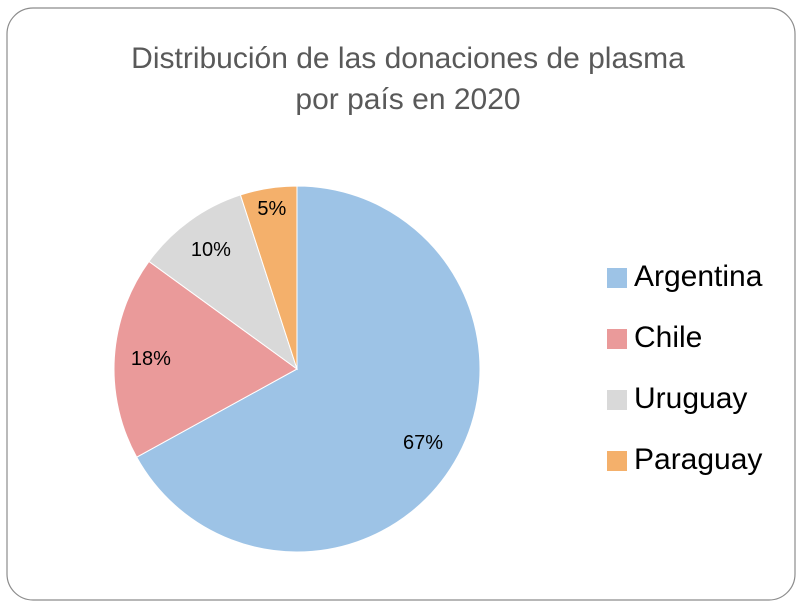 The width and height of the screenshot is (801, 605). What do you see at coordinates (211, 250) in the screenshot?
I see `data-label: 10%` at bounding box center [211, 250].